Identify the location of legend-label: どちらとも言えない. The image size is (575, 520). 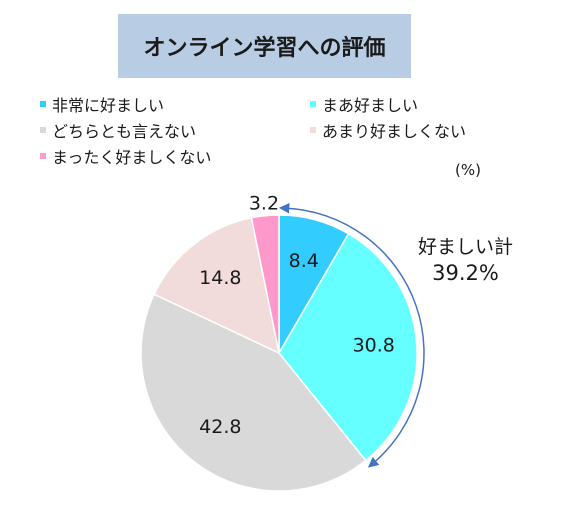
(124, 131).